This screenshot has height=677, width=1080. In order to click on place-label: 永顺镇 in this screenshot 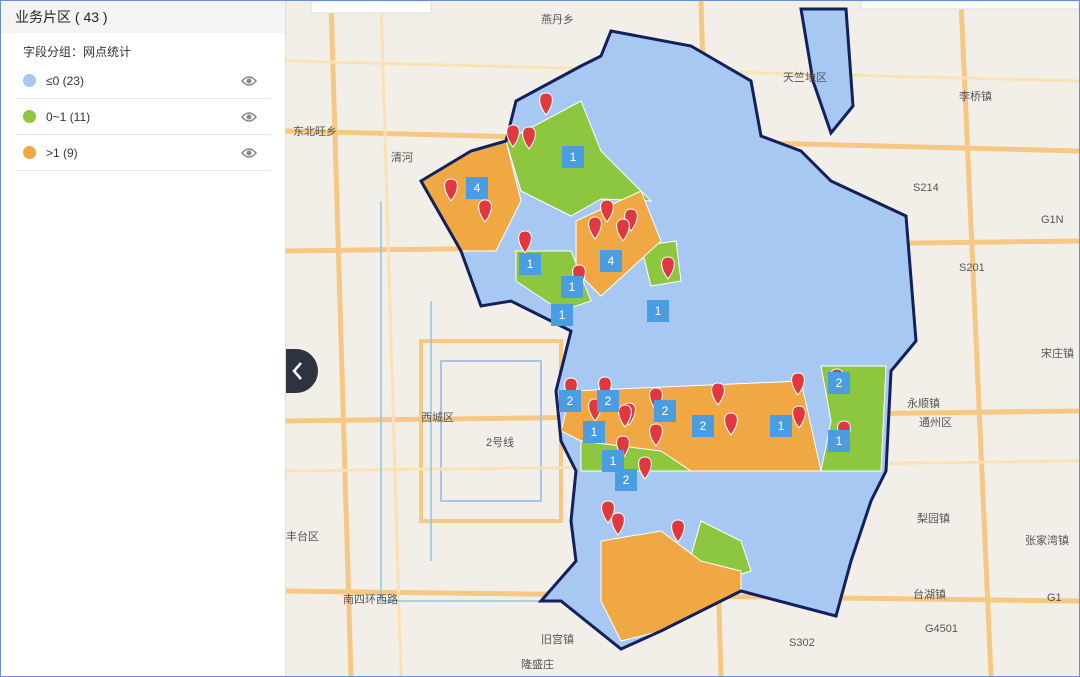, I will do `click(923, 403)`.